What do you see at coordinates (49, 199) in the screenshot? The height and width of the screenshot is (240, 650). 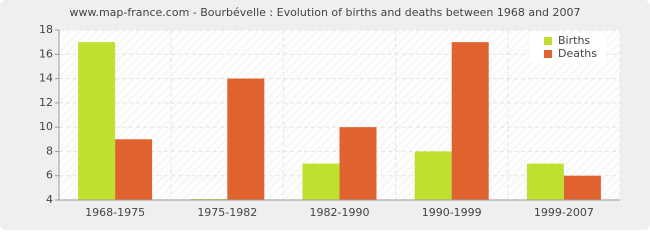 I see `y-tick-label: 4` at bounding box center [49, 199].